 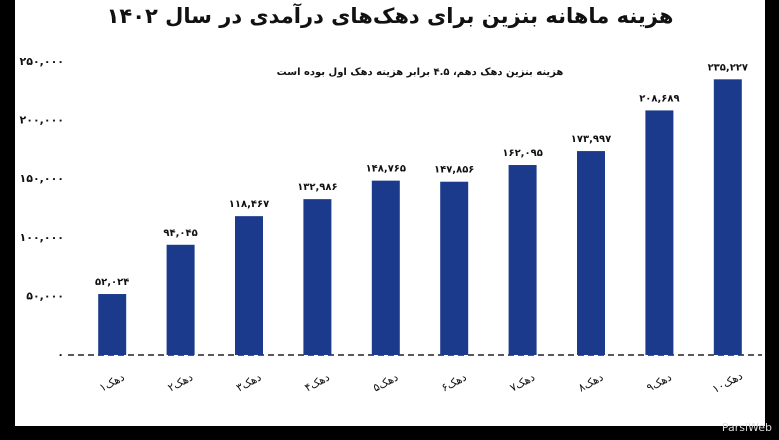 I want to click on value-label: ۱۴۸,۷۶۵, so click(x=386, y=169).